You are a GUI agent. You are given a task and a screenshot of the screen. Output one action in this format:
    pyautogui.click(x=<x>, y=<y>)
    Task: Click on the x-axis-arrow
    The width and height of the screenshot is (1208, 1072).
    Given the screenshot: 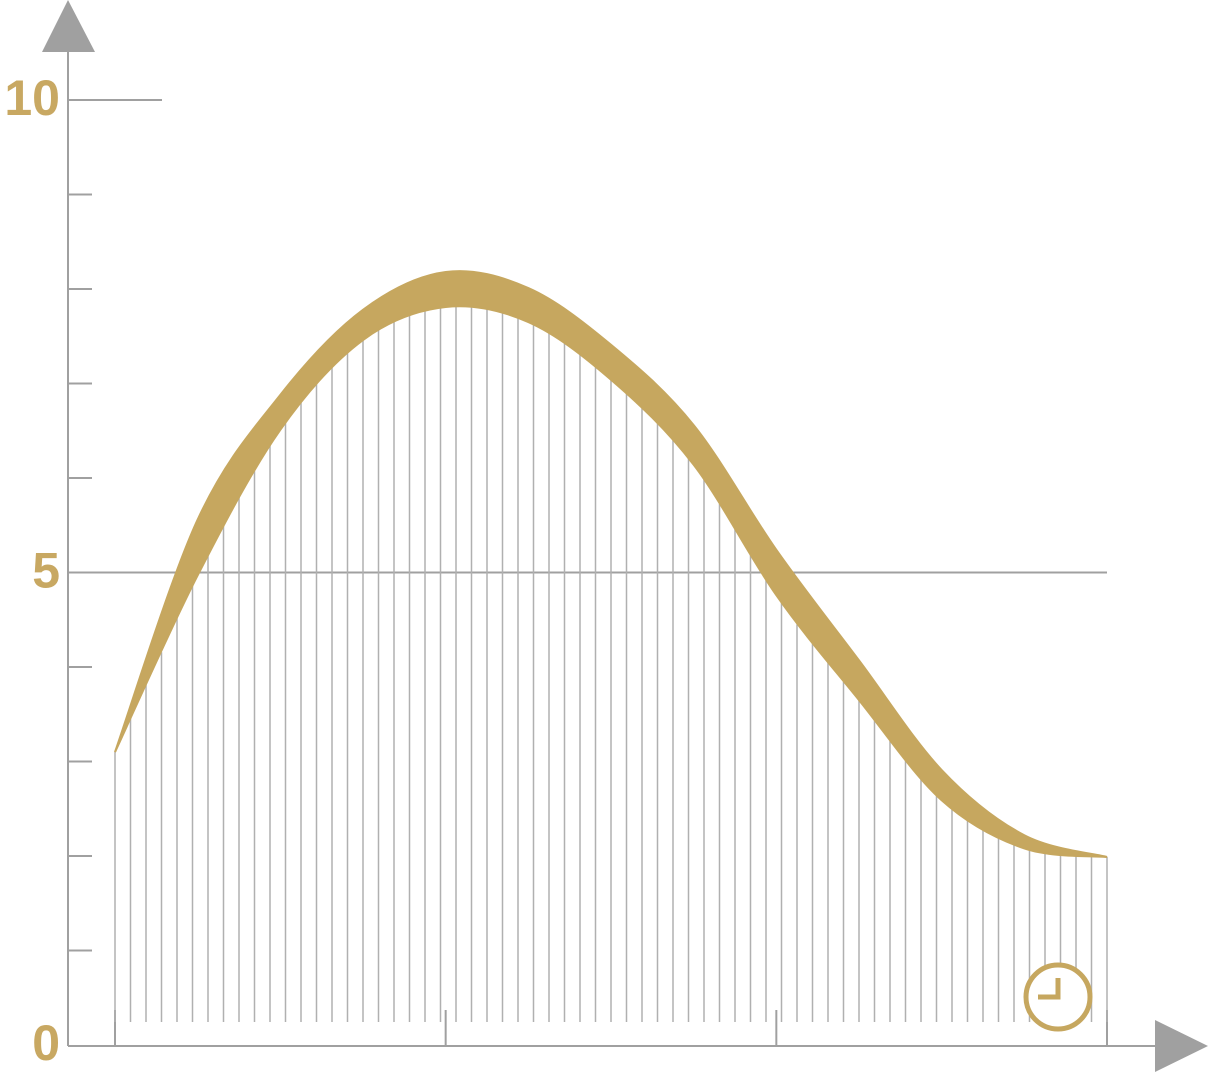 What is the action you would take?
    pyautogui.click(x=1181, y=1046)
    